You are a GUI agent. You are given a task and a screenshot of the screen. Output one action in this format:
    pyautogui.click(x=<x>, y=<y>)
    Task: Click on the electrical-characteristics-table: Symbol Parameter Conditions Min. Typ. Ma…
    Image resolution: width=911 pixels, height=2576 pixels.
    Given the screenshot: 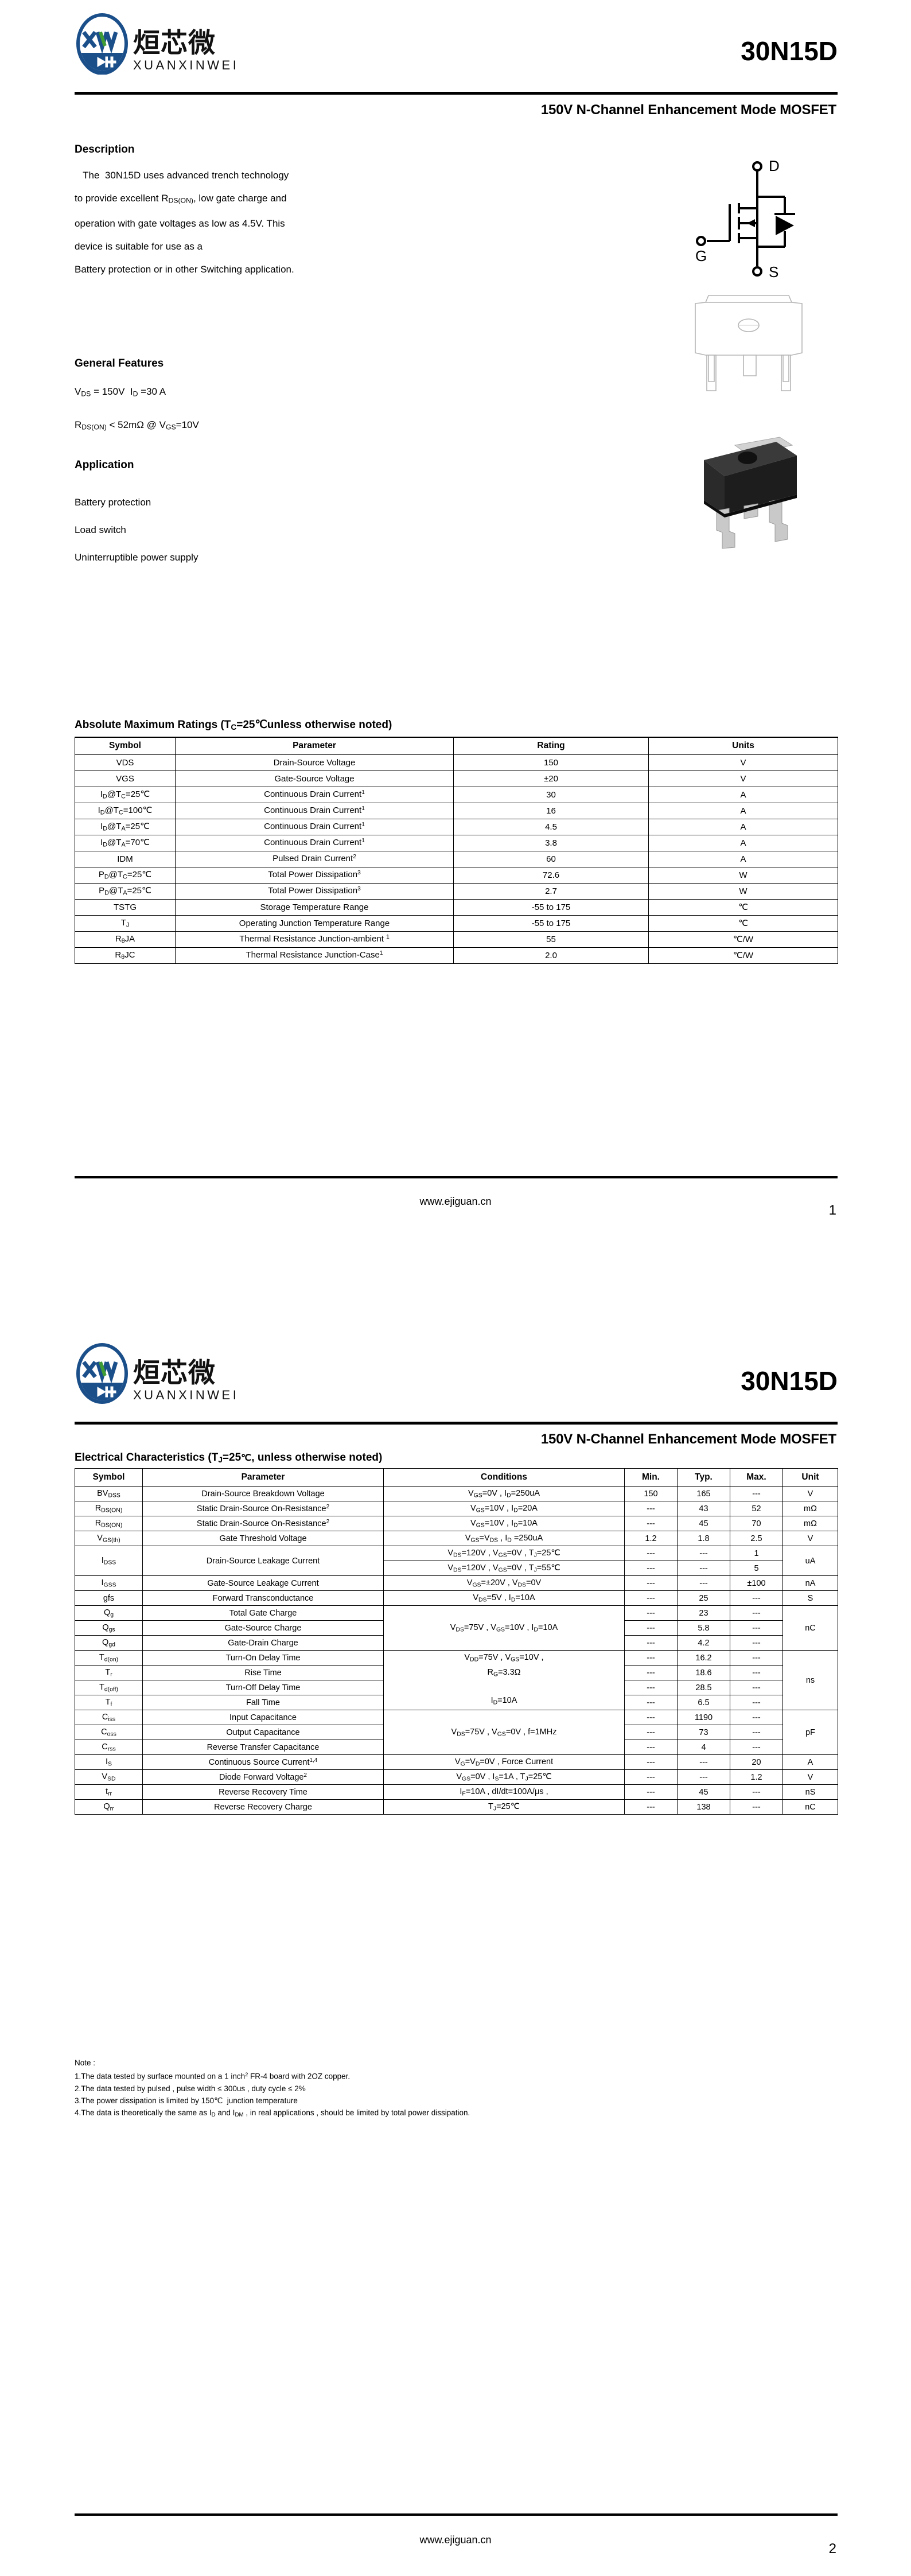 What is the action you would take?
    pyautogui.click(x=456, y=1641)
    